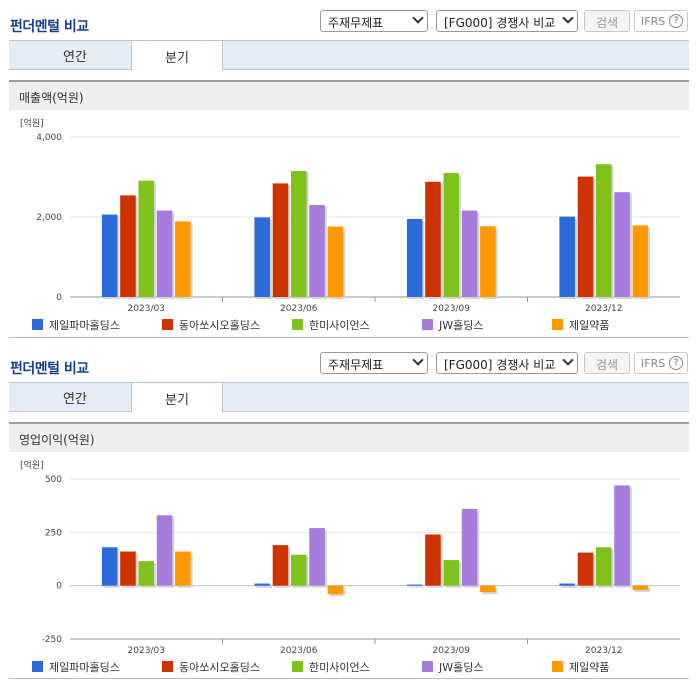  I want to click on chart-subtitle: 매출액(억원), so click(51, 98).